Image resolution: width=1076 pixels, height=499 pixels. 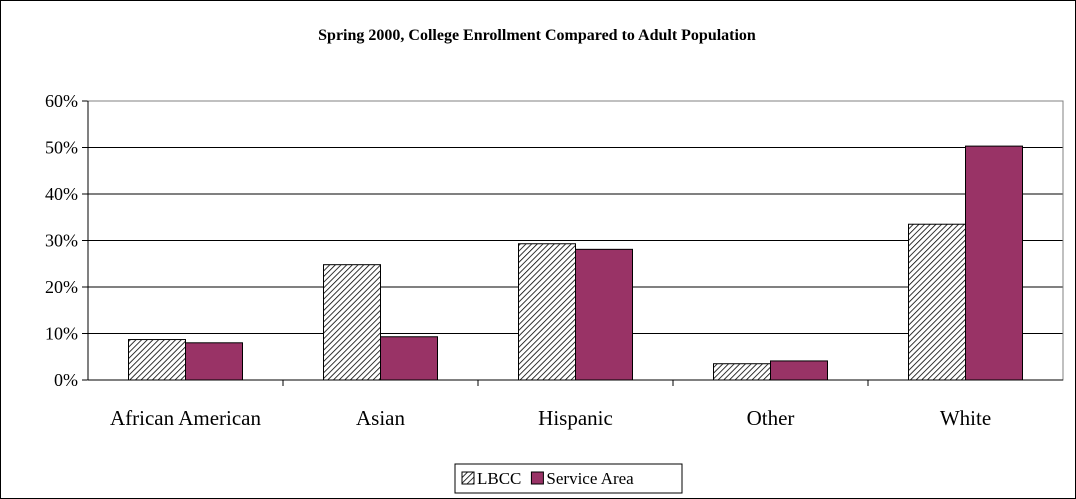 What do you see at coordinates (547, 312) in the screenshot?
I see `bar-lbcc-hispanic` at bounding box center [547, 312].